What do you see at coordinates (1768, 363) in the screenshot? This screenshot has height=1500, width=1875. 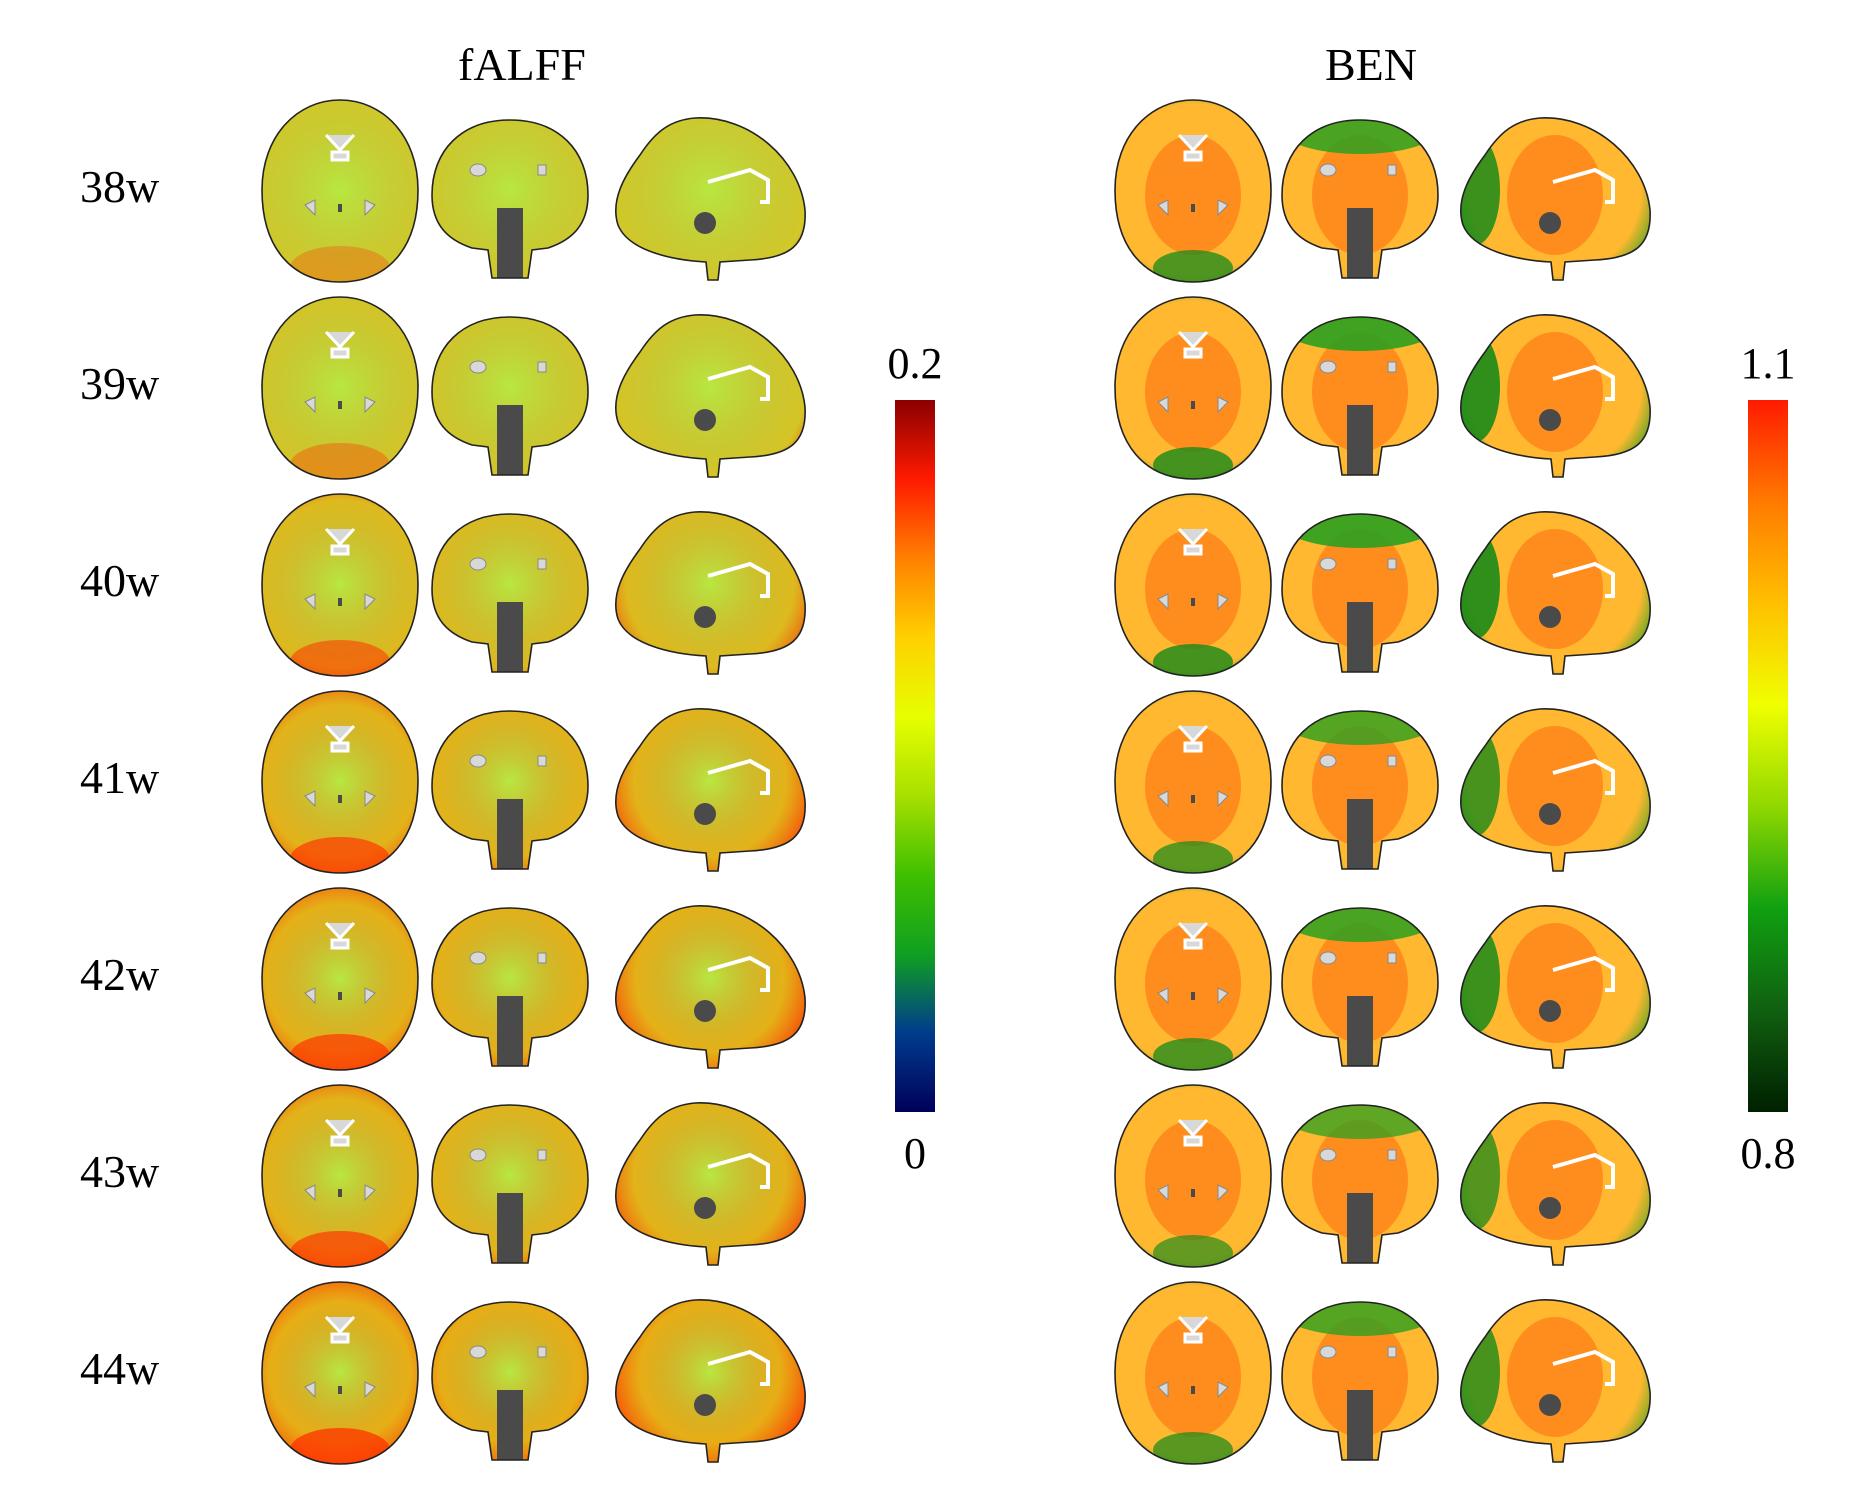 I see `ben-colorbar-max: 1.1` at bounding box center [1768, 363].